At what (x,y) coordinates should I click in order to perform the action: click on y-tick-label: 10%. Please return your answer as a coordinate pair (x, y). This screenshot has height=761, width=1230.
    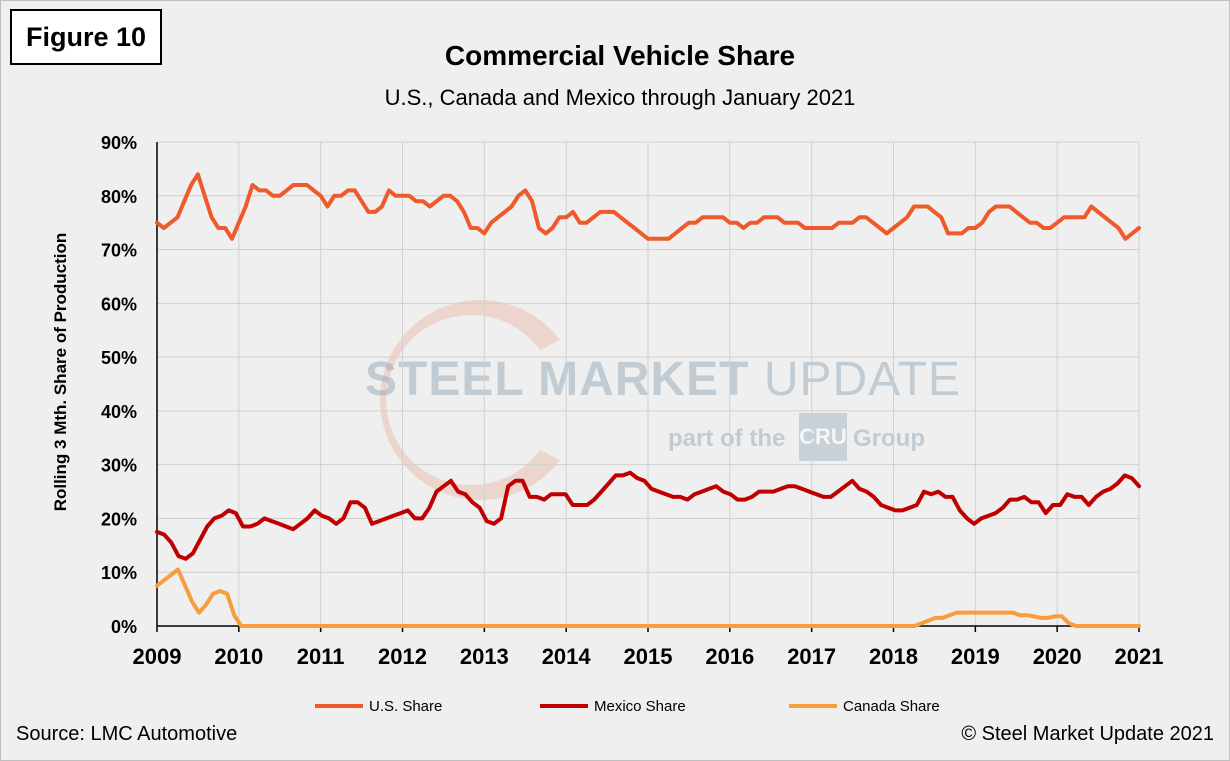
    Looking at the image, I should click on (119, 573).